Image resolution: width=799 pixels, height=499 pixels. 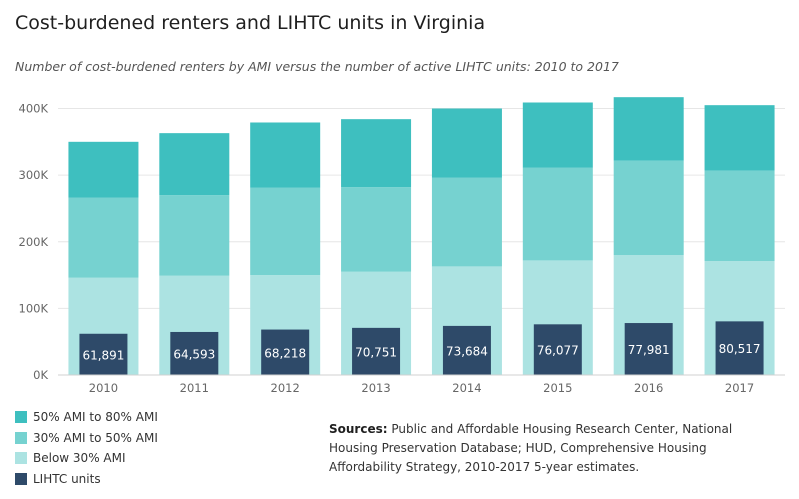 I want to click on legend-label: 50% AMI to 80% AMI, so click(x=95, y=417).